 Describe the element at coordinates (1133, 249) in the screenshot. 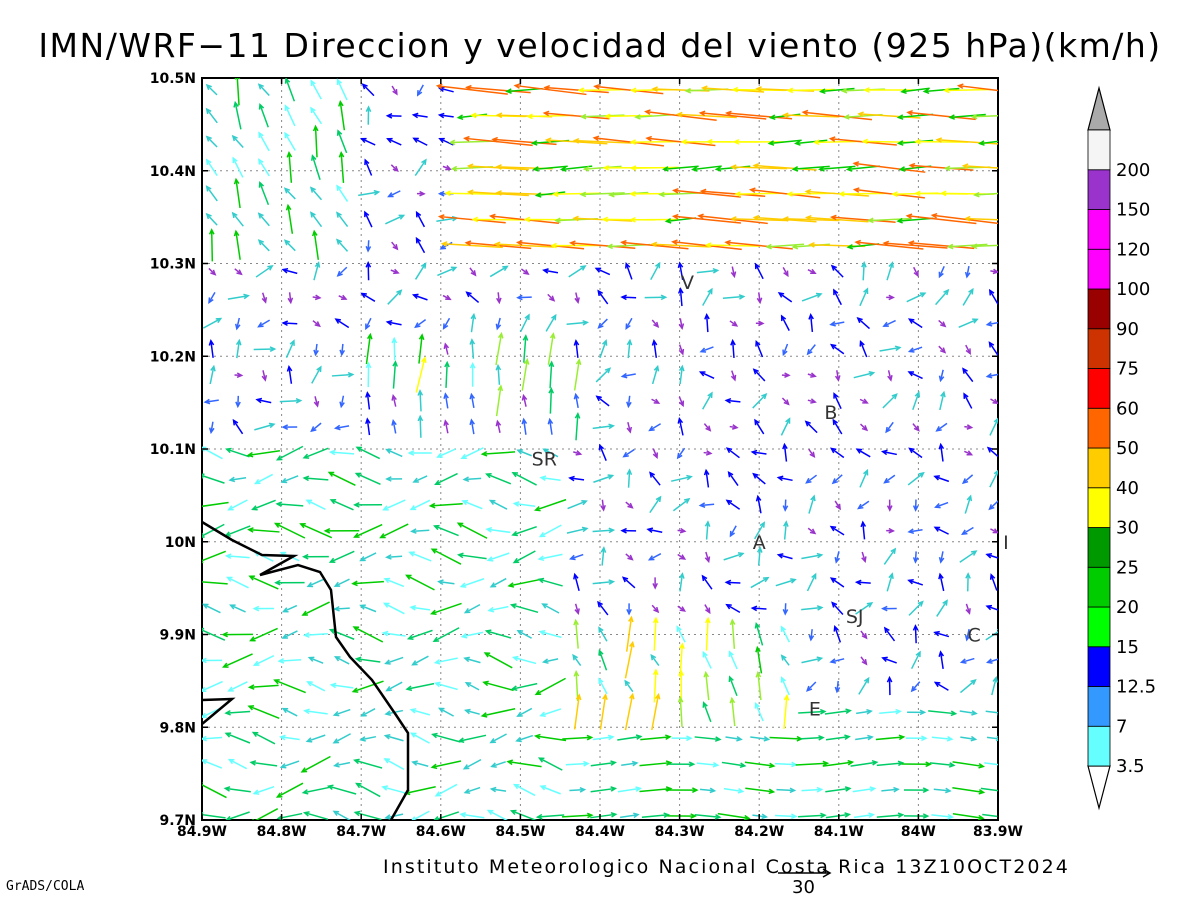

I see `colorbar-label: 120` at that location.